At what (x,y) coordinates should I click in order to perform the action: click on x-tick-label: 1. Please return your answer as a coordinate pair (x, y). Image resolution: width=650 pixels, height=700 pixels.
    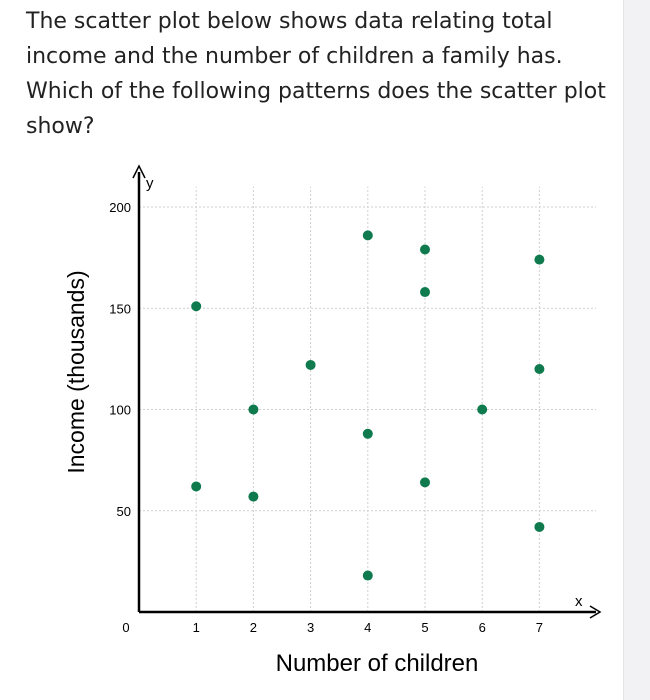
    Looking at the image, I should click on (196, 627).